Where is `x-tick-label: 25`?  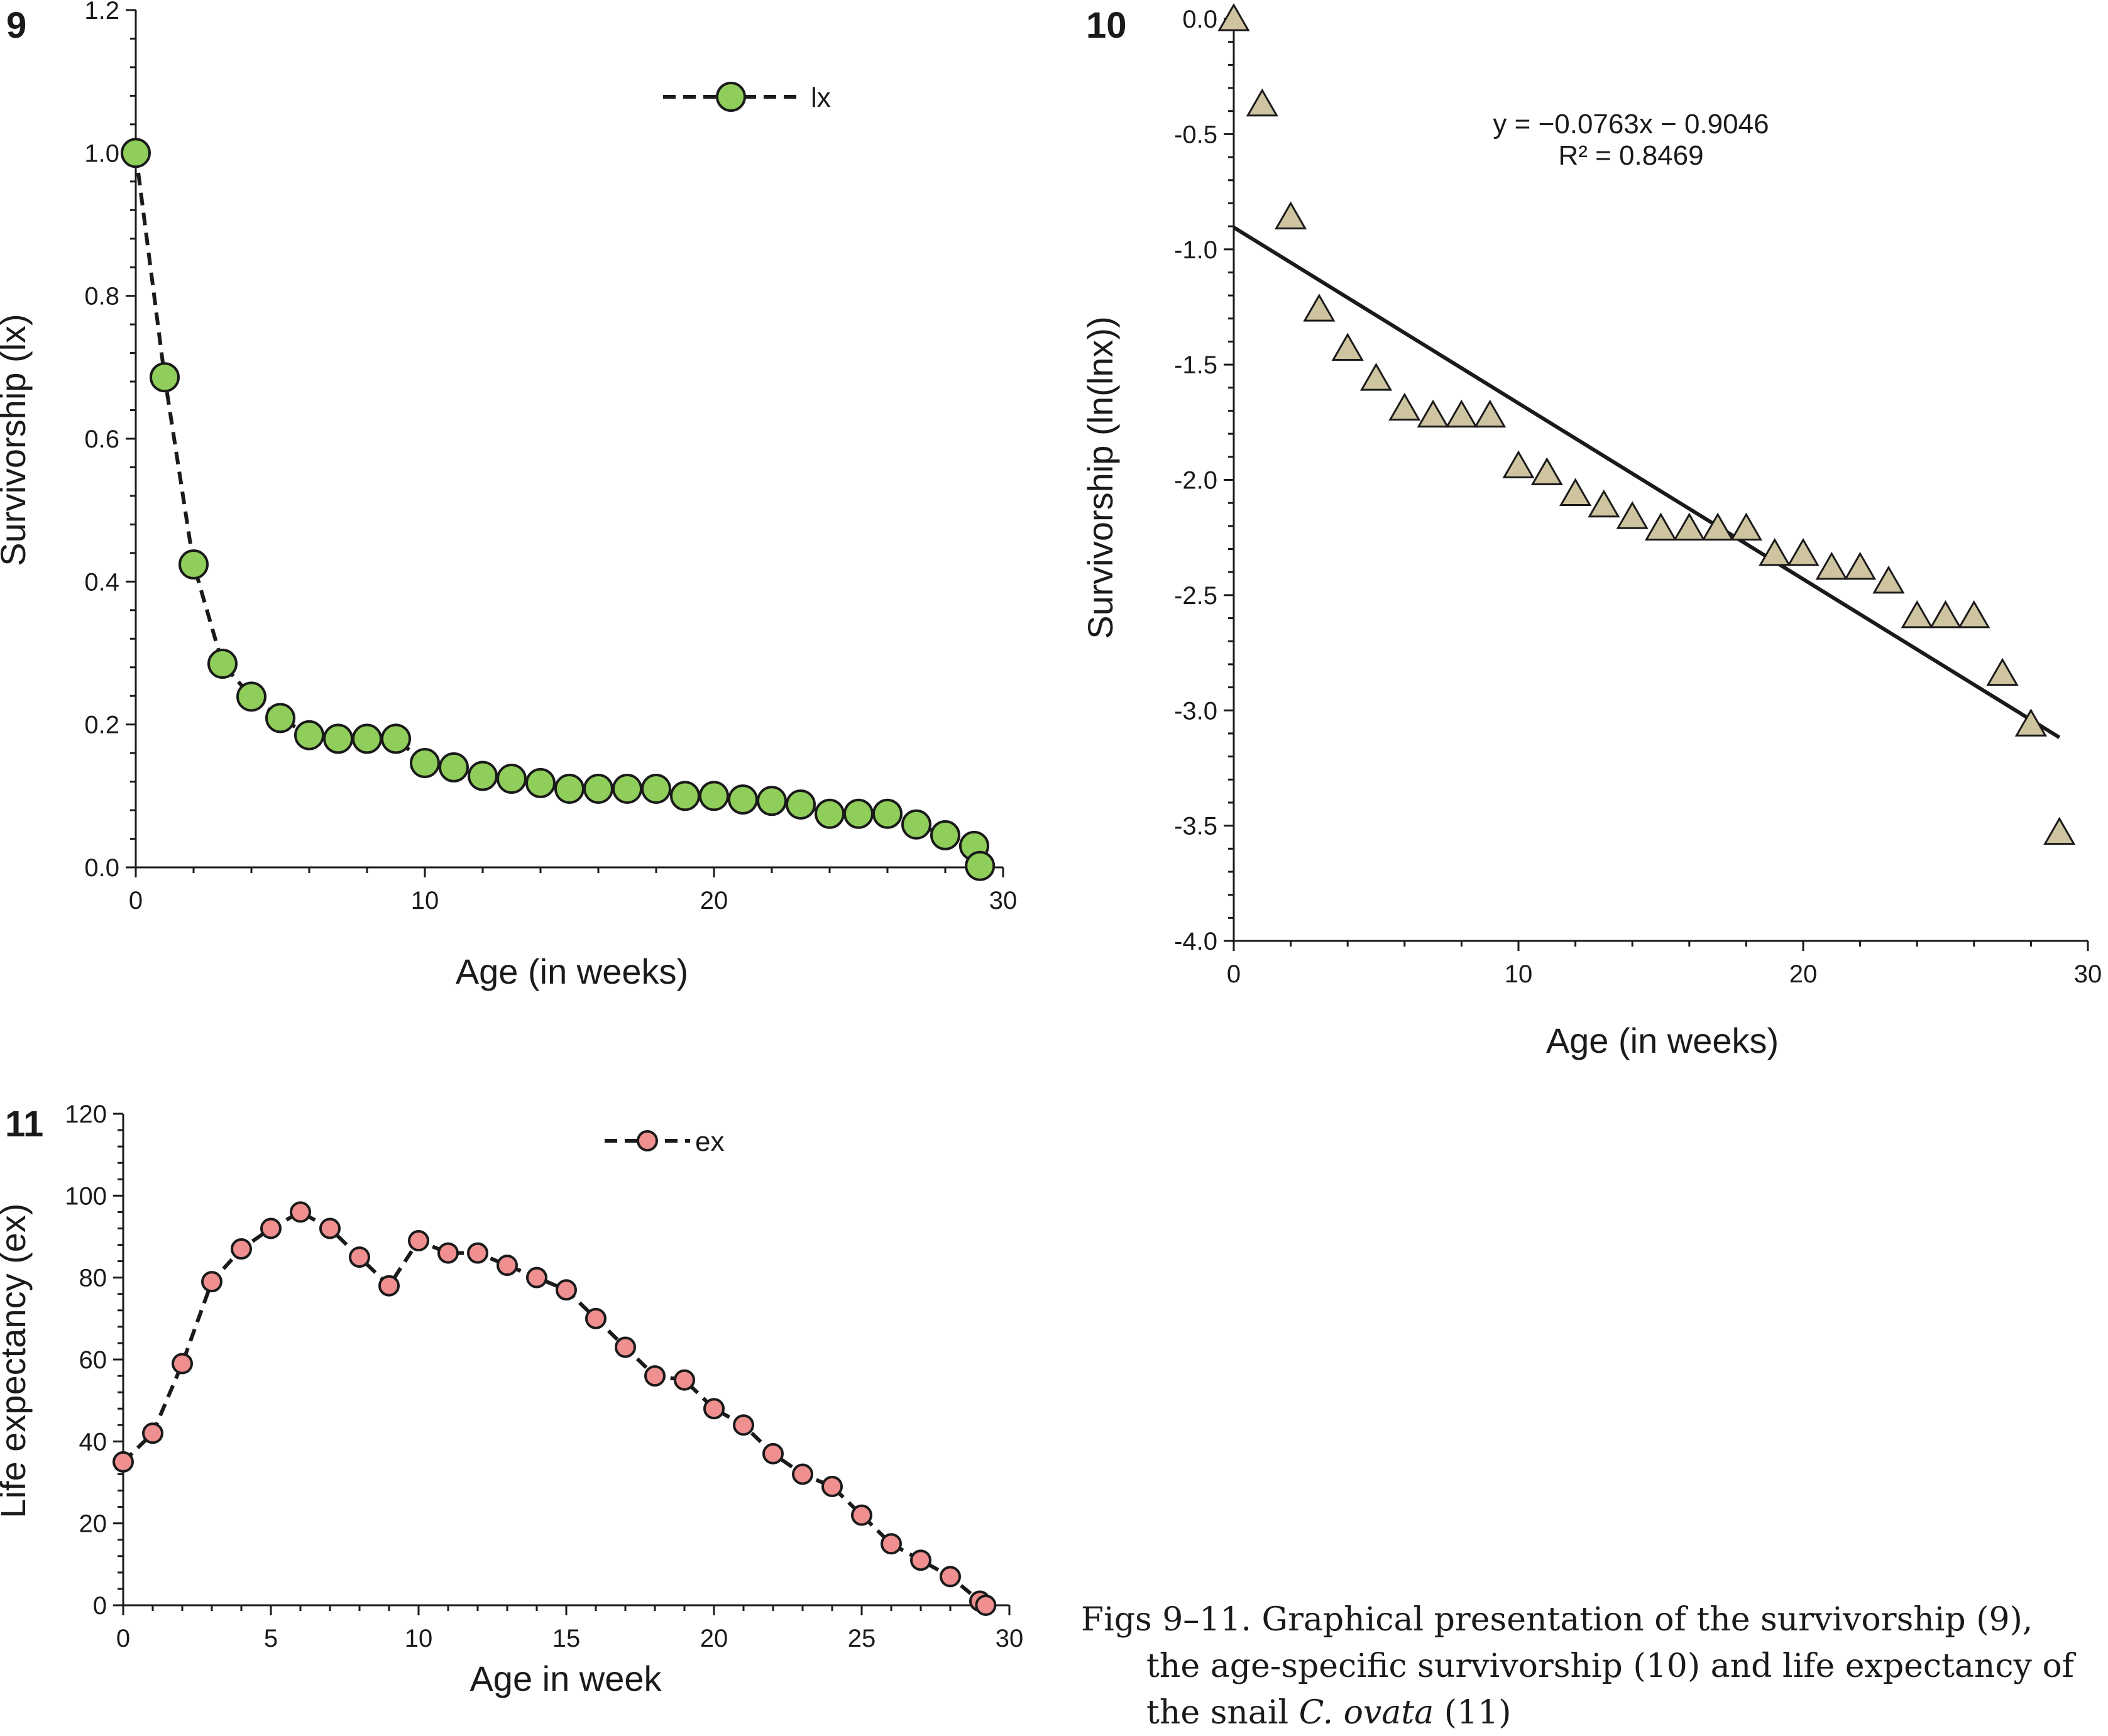
x-tick-label: 25 is located at coordinates (862, 1639).